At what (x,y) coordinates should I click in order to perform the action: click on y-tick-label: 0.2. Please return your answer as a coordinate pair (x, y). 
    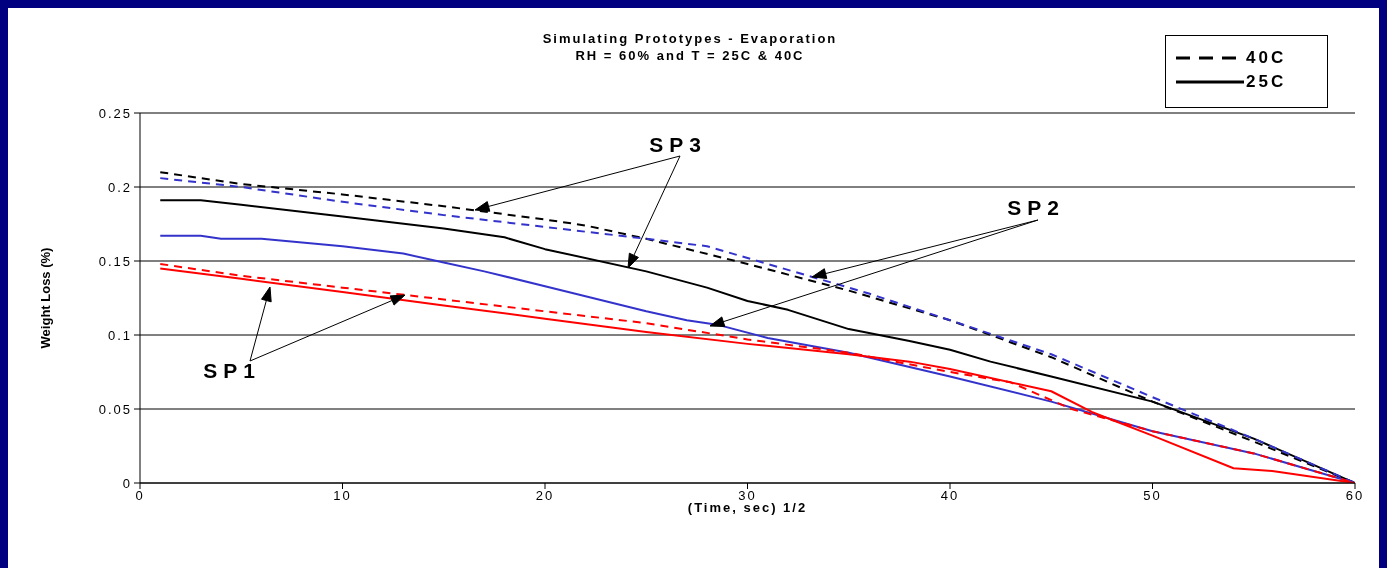
    Looking at the image, I should click on (119, 187).